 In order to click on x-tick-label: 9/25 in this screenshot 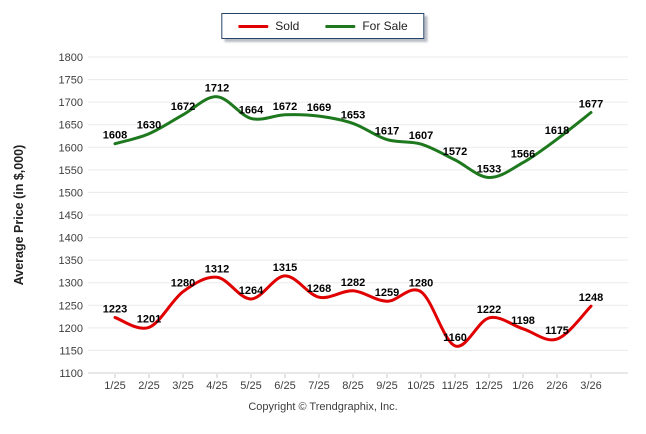, I will do `click(386, 386)`.